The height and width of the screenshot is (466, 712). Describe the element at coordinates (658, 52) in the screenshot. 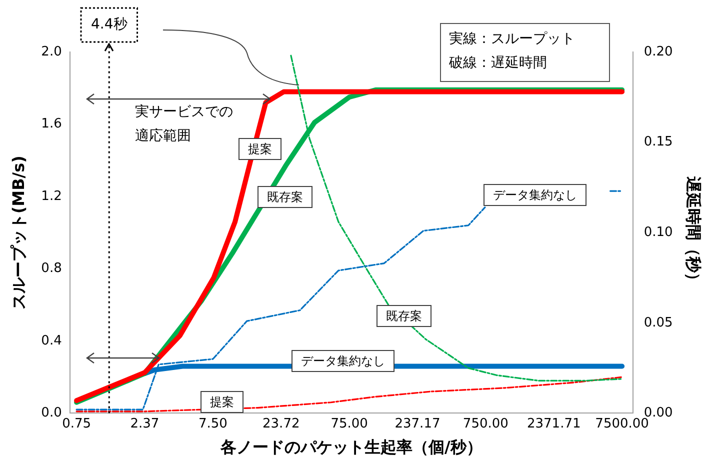

I see `y2-tick-label: 0.20` at that location.